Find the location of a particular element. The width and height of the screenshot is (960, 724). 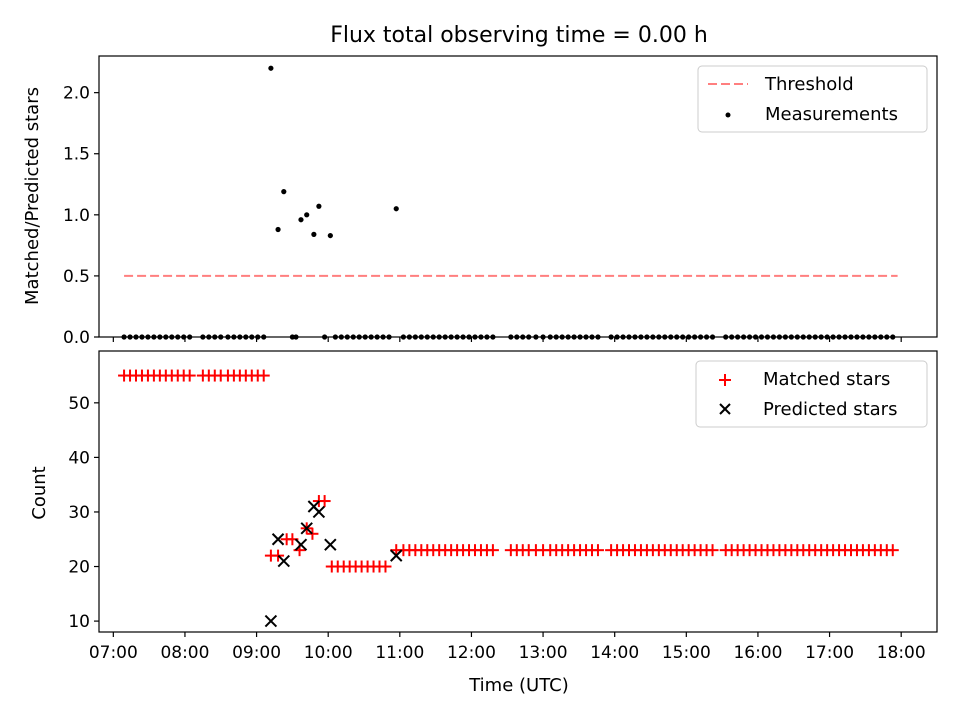

bottom-y-axis: 10 20 30 40 50 is located at coordinates (83, 513).